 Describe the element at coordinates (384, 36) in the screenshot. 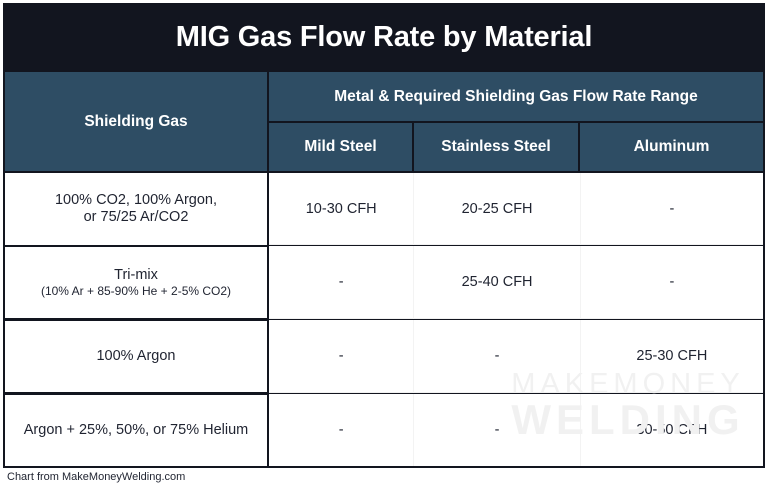

I see `chart-title: MIG Gas Flow Rate by Material` at that location.